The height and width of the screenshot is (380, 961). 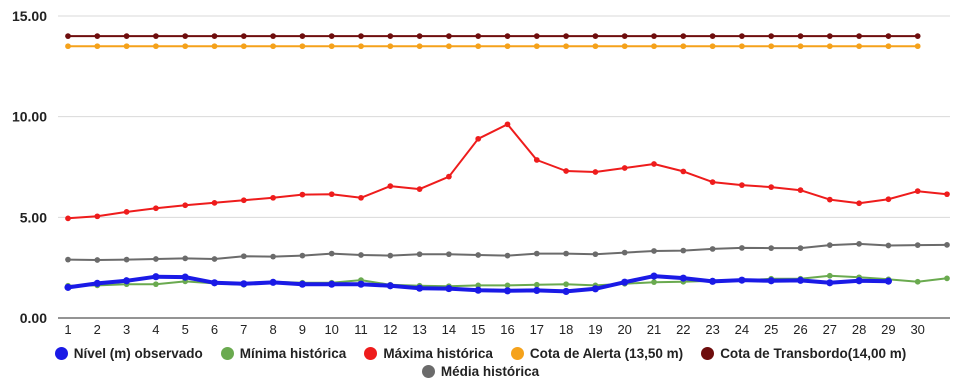 I want to click on x-tick-label: 10, so click(x=331, y=329).